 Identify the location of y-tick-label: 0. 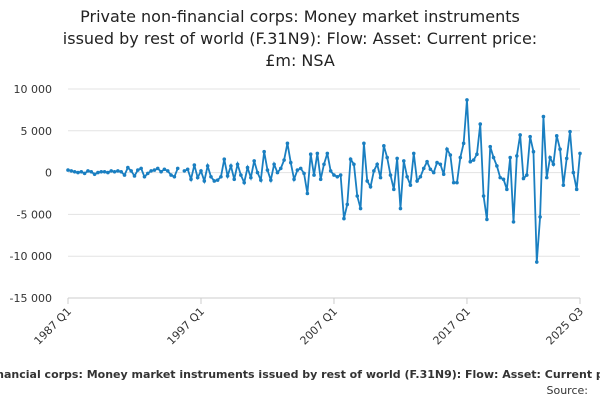
(48, 173).